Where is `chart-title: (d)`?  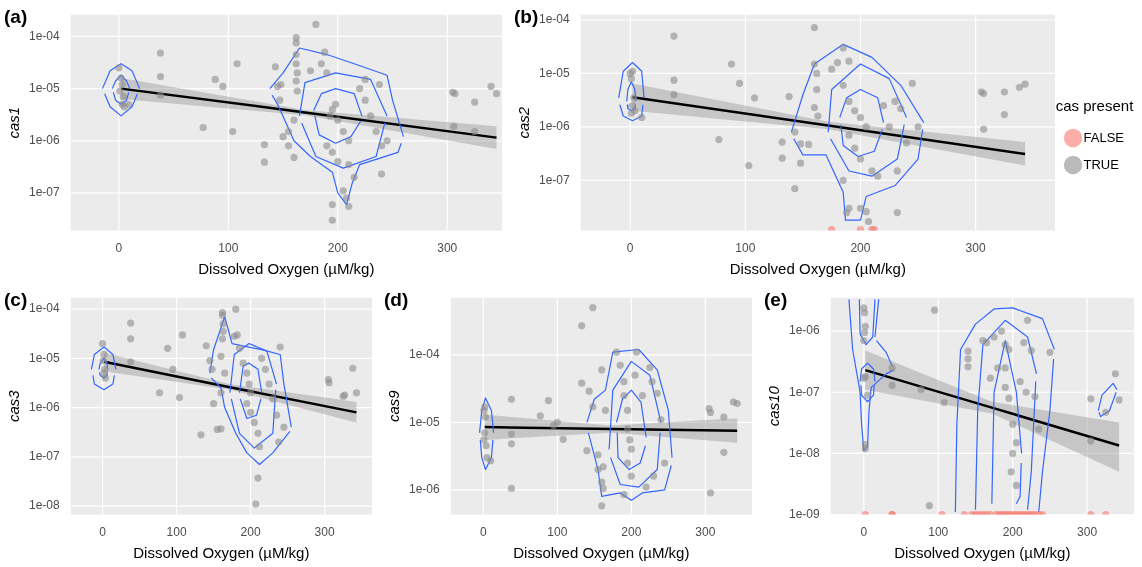 chart-title: (d) is located at coordinates (396, 299).